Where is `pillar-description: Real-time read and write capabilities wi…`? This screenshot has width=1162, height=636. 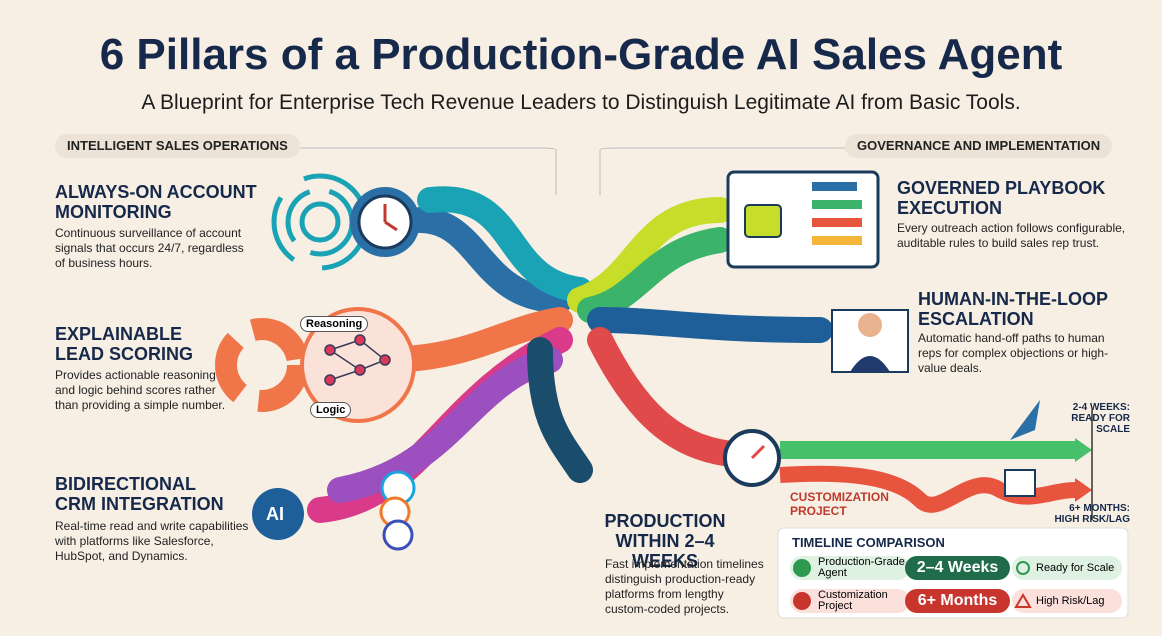 pillar-description: Real-time read and write capabilities wi… is located at coordinates (152, 541).